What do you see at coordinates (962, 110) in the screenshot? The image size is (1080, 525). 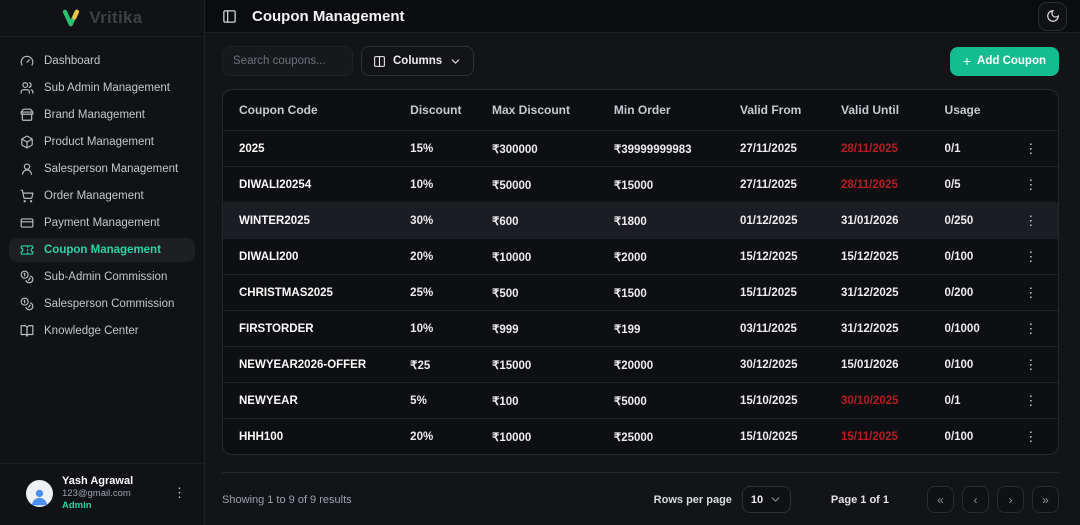 I see `column-header-usage: Usage` at bounding box center [962, 110].